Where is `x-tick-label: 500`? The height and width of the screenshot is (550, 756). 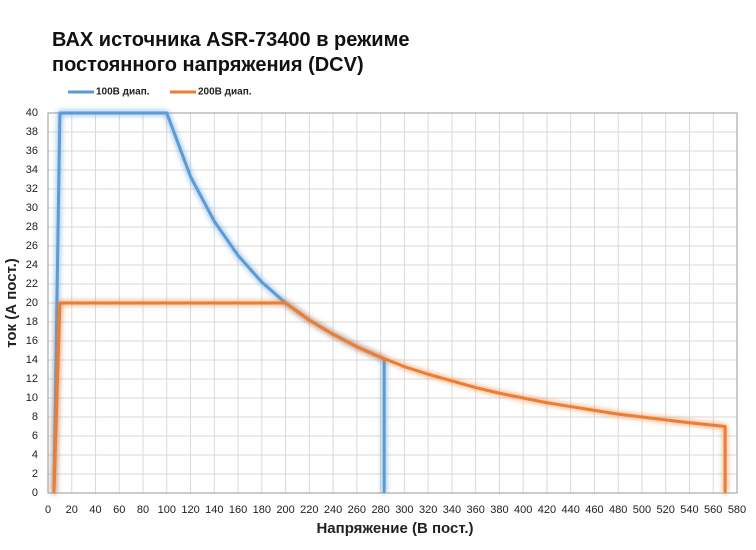
x-tick-label: 500 is located at coordinates (642, 510).